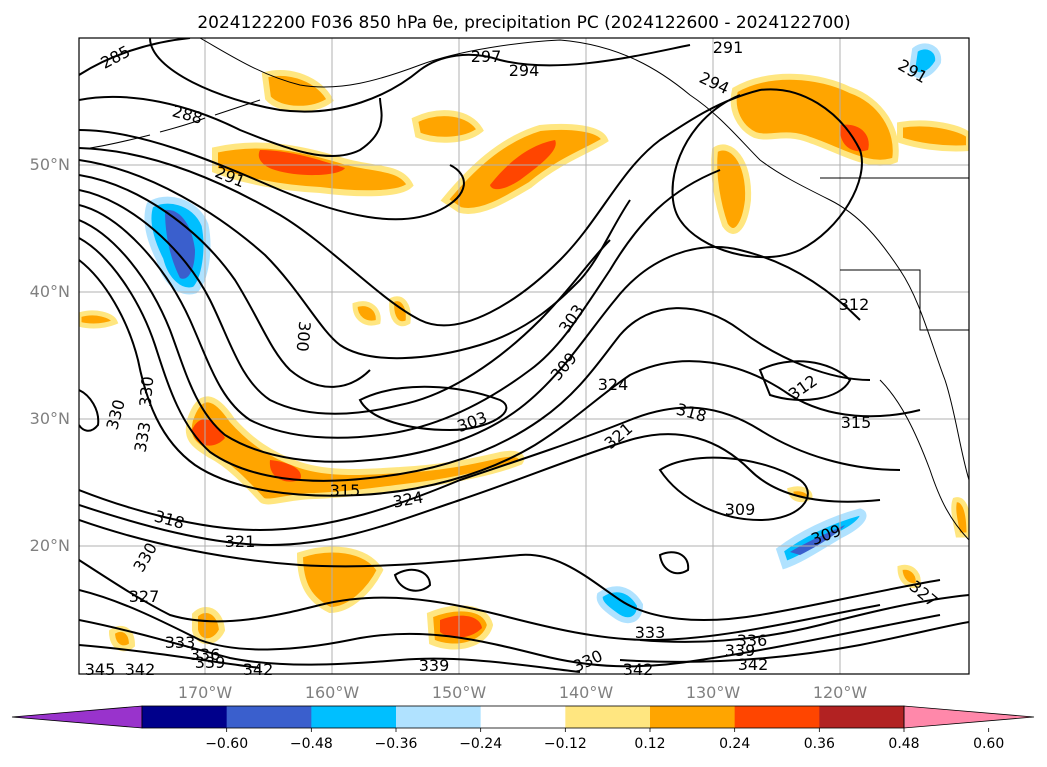  What do you see at coordinates (89, 410) in the screenshot?
I see `contour-west-low` at bounding box center [89, 410].